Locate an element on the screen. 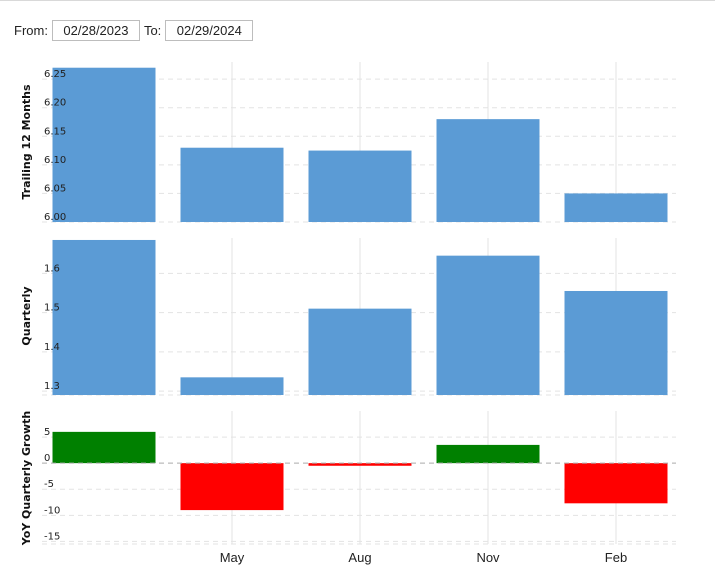  x-tick-label: Aug is located at coordinates (359, 557).